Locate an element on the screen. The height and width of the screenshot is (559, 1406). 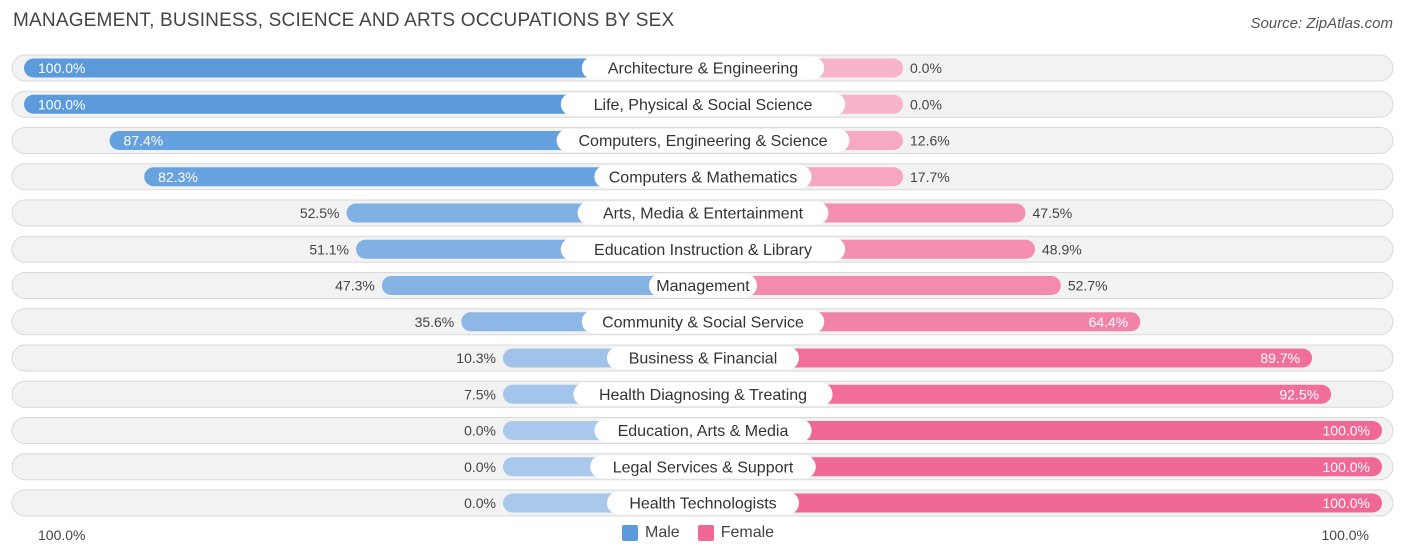
category-label: Education Instruction & Library is located at coordinates (703, 250).